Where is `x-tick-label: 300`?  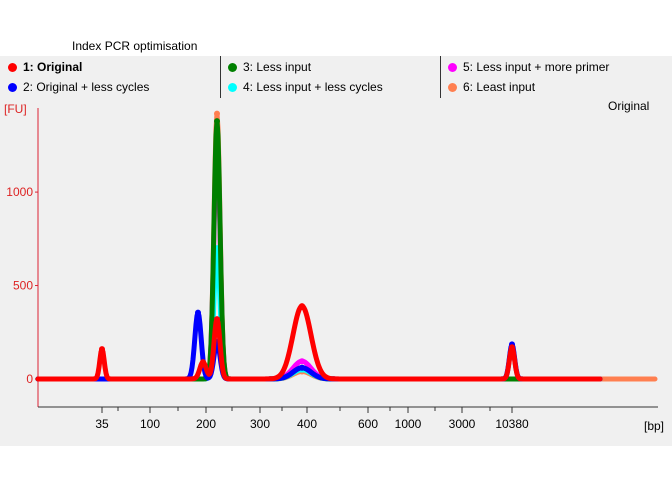
x-tick-label: 300 is located at coordinates (260, 424).